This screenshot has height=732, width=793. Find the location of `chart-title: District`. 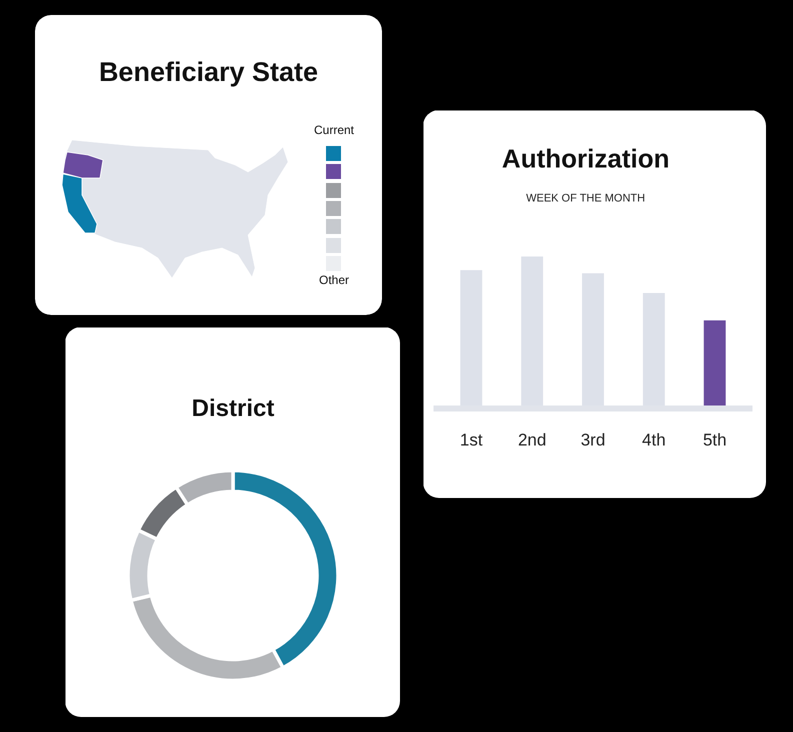

chart-title: District is located at coordinates (233, 408).